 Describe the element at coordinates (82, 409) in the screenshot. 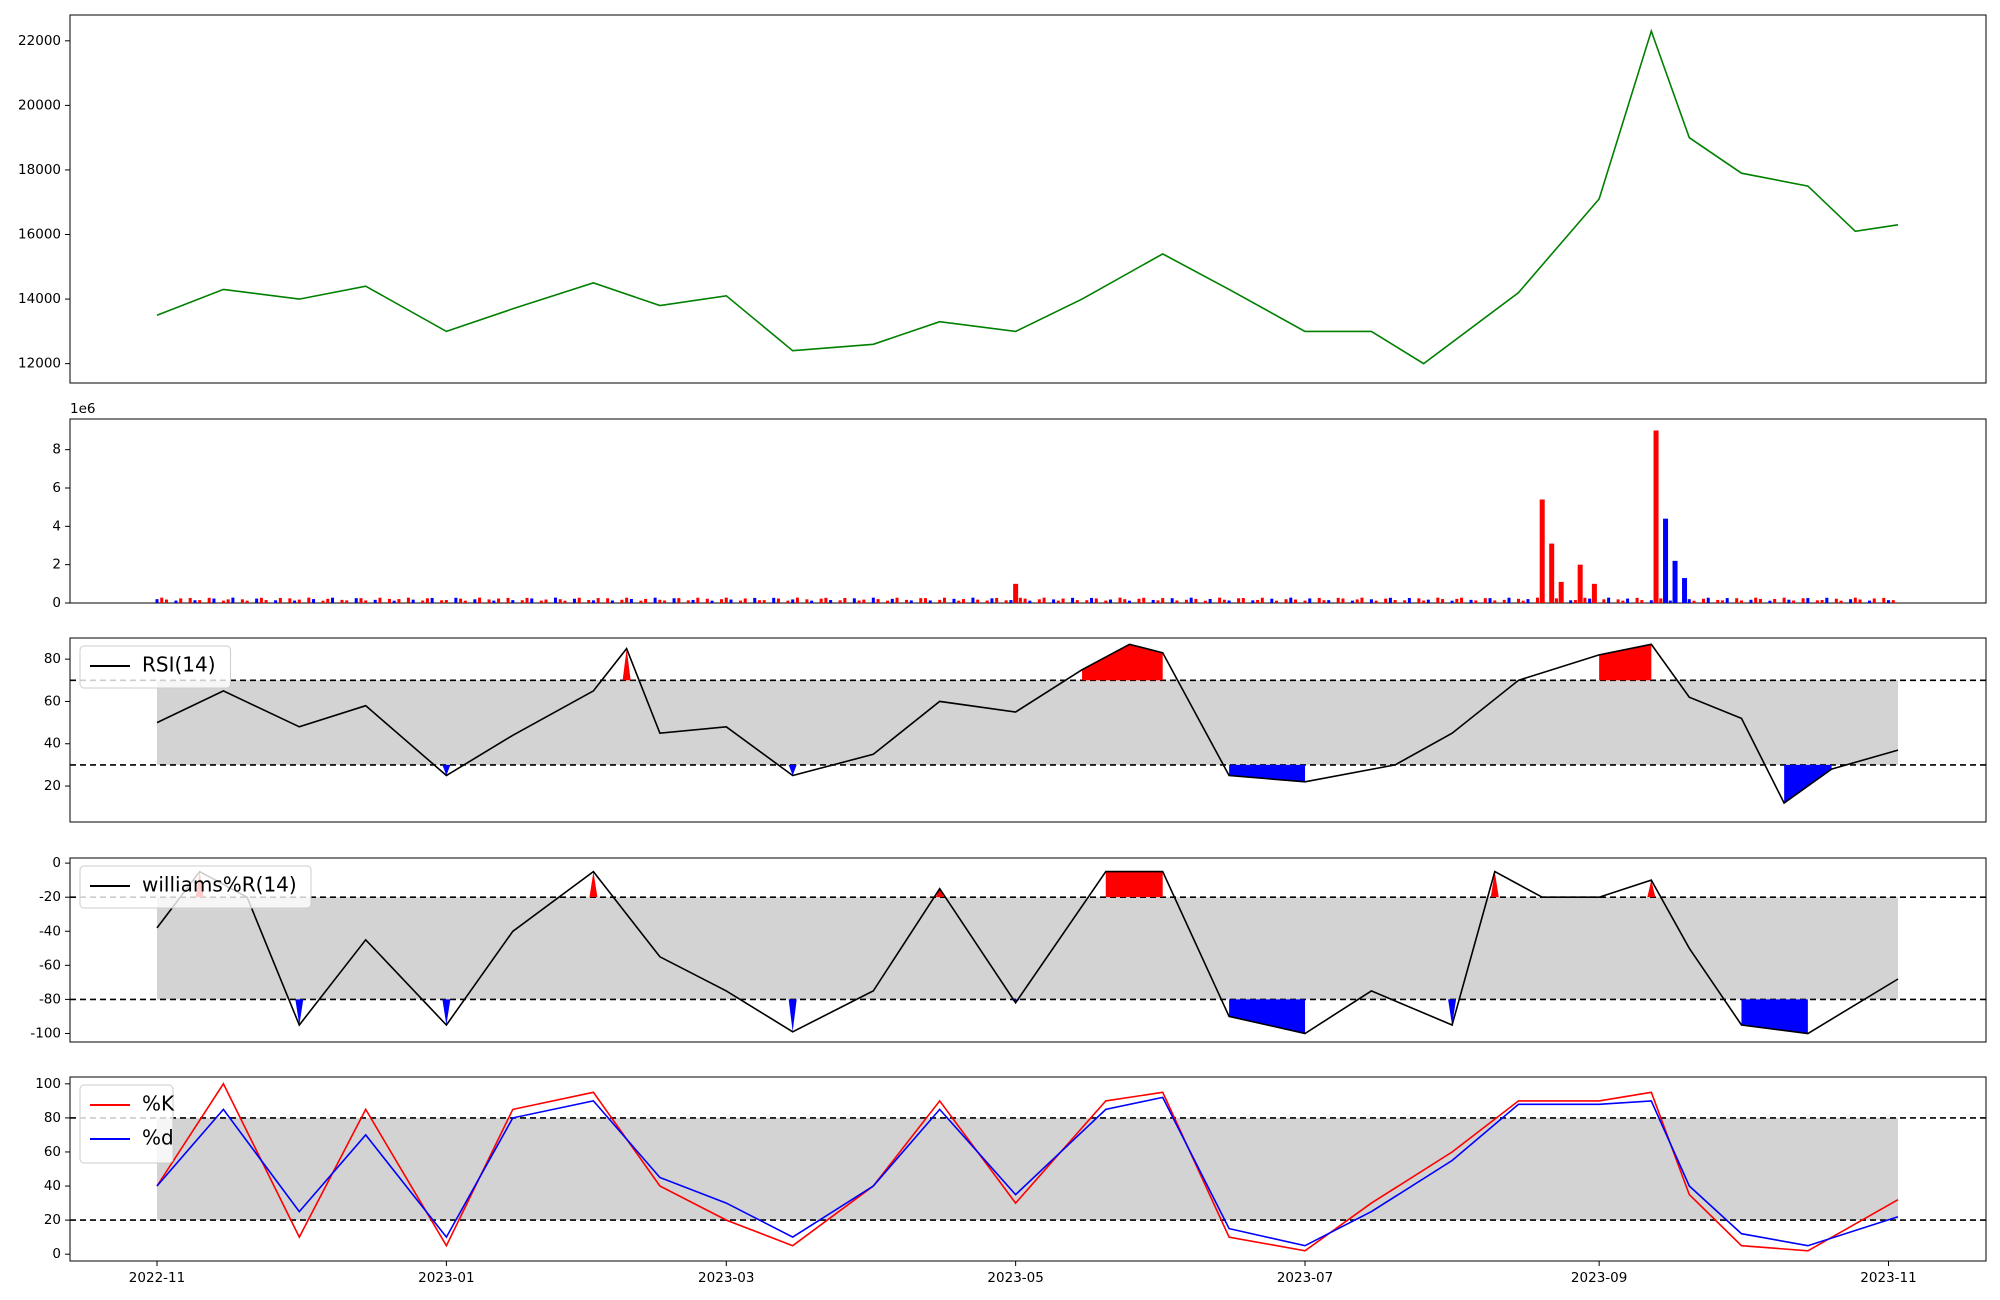

I see `volume-offset-label: 1e6` at that location.